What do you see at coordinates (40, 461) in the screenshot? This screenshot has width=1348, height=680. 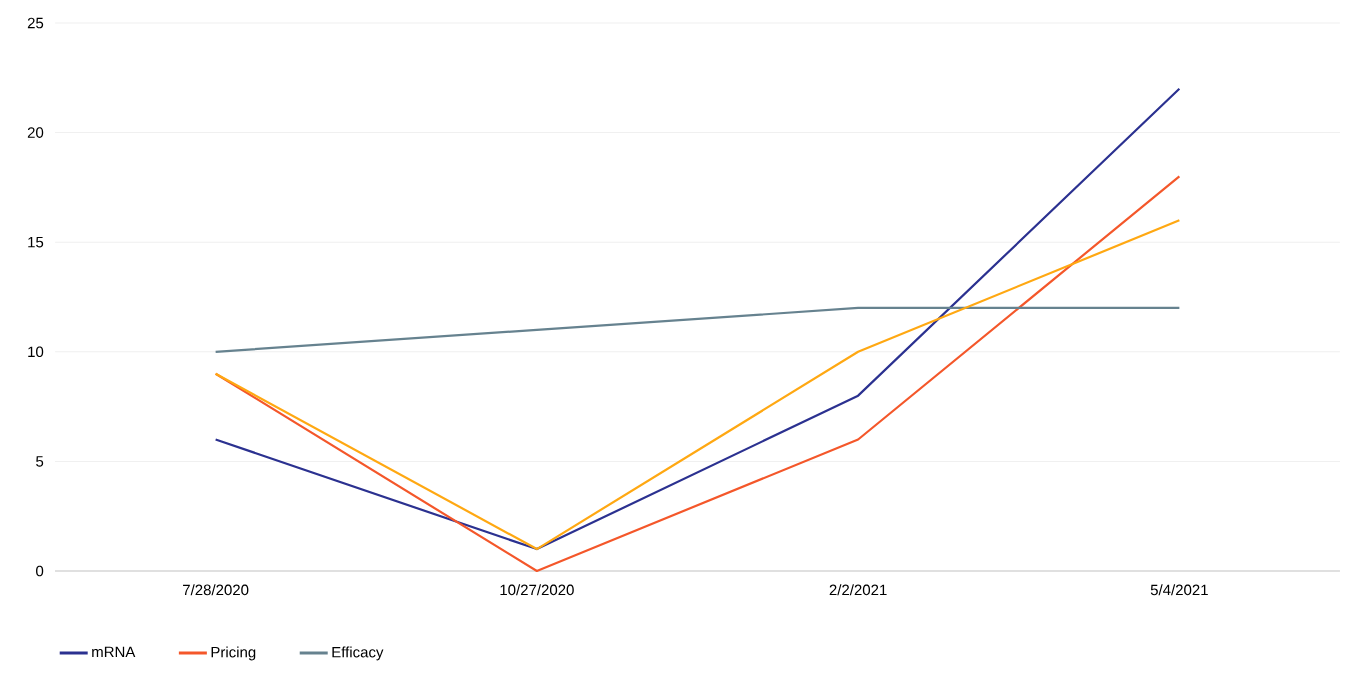 I see `y-tick-label: 5` at bounding box center [40, 461].